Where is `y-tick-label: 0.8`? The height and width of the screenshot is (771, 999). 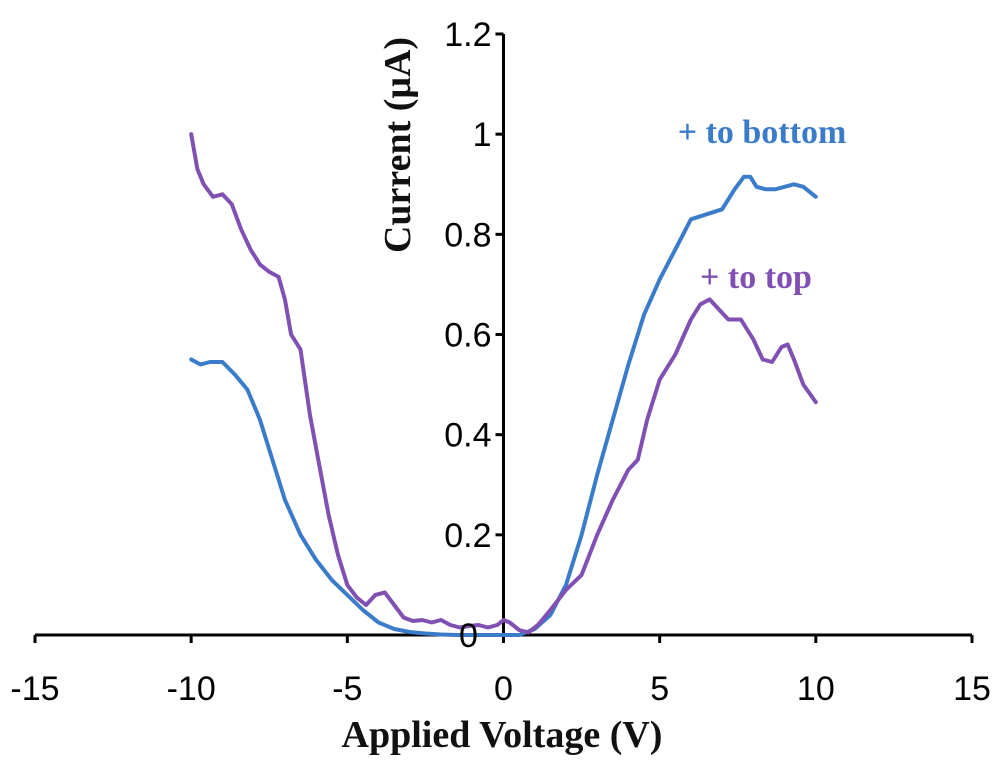
y-tick-label: 0.8 is located at coordinates (467, 235).